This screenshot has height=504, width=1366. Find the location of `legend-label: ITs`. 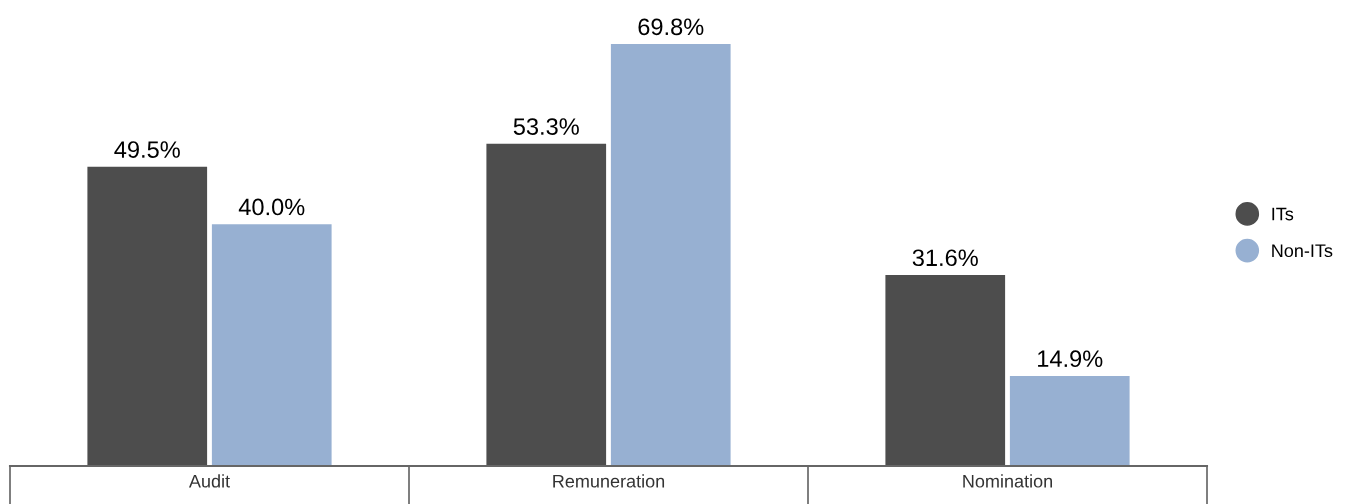

legend-label: ITs is located at coordinates (1283, 214).